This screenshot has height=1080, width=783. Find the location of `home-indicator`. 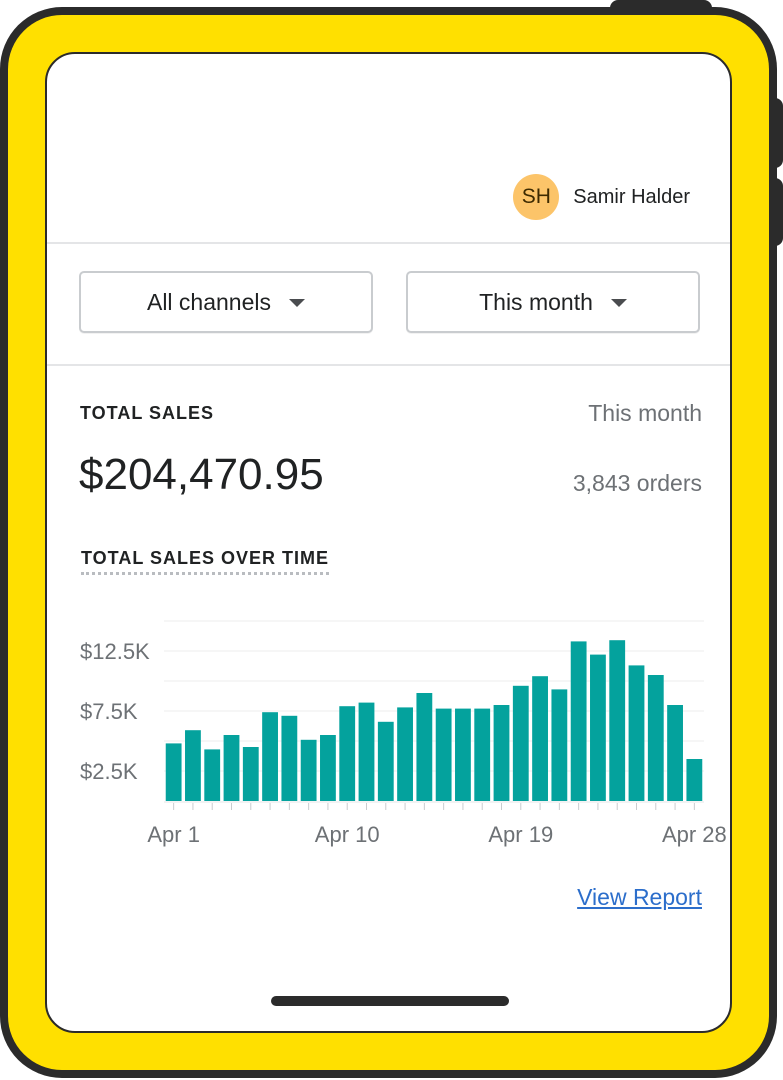

home-indicator is located at coordinates (390, 1001).